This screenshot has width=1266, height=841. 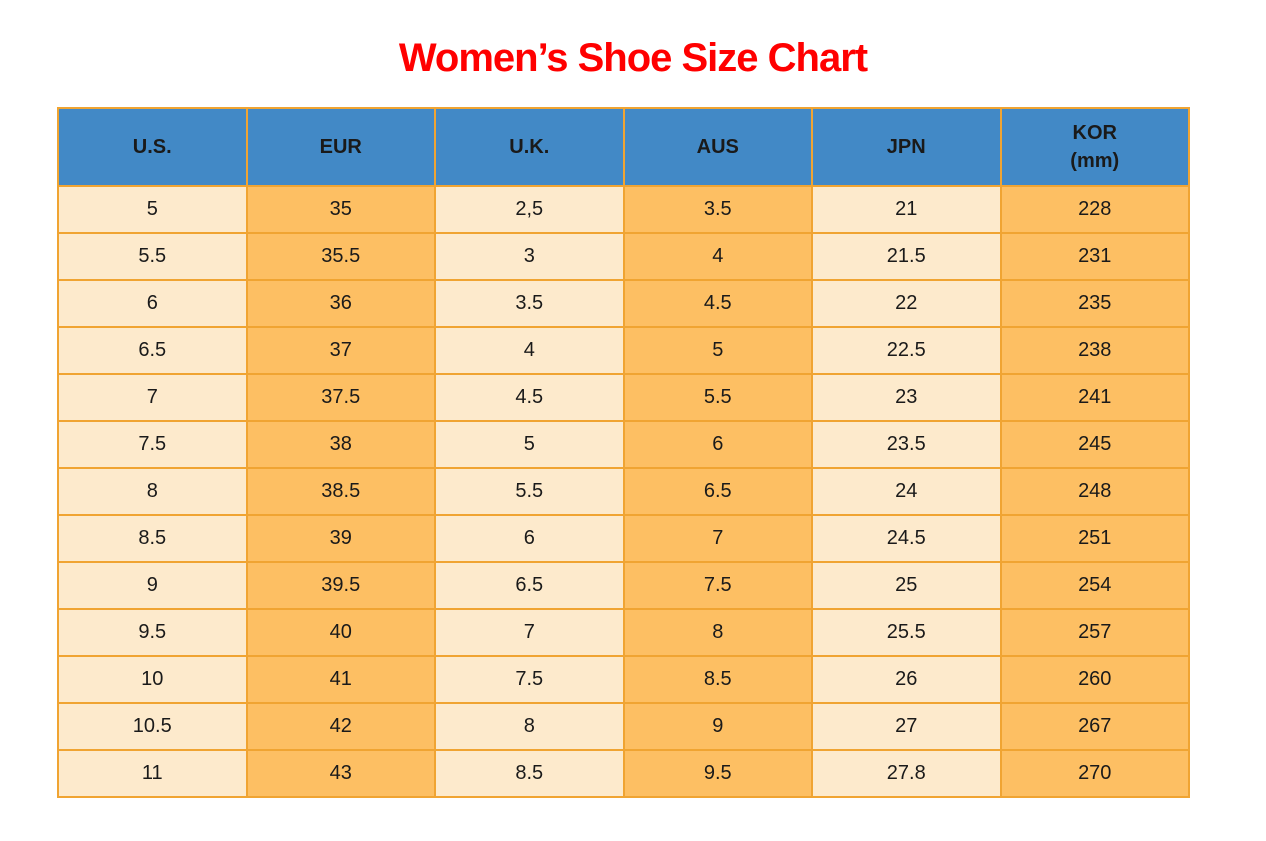 I want to click on table-cell: 43, so click(x=340, y=773).